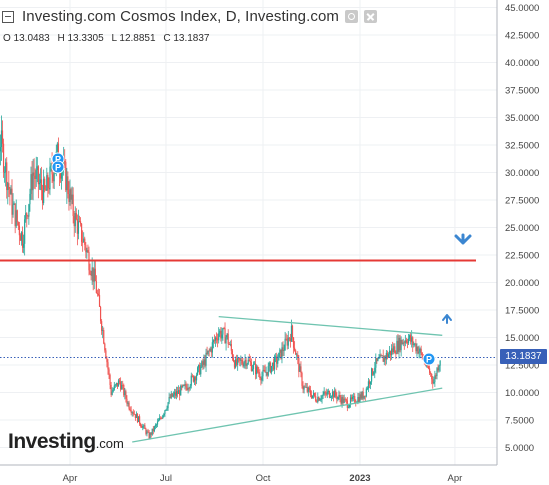 The width and height of the screenshot is (549, 485). I want to click on x-tick-label: Apr, so click(455, 478).